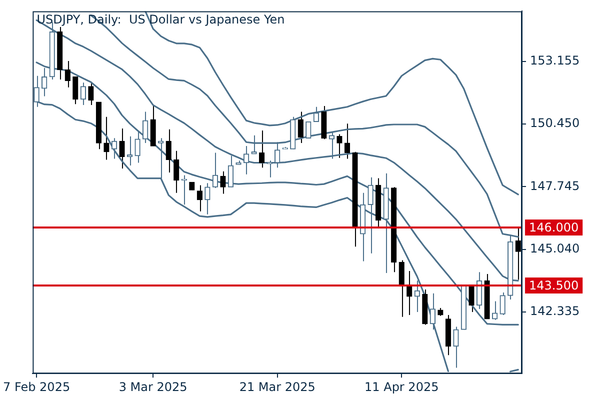 This screenshot has height=400, width=600. What do you see at coordinates (555, 311) in the screenshot?
I see `y-tick-label: 142.335` at bounding box center [555, 311].